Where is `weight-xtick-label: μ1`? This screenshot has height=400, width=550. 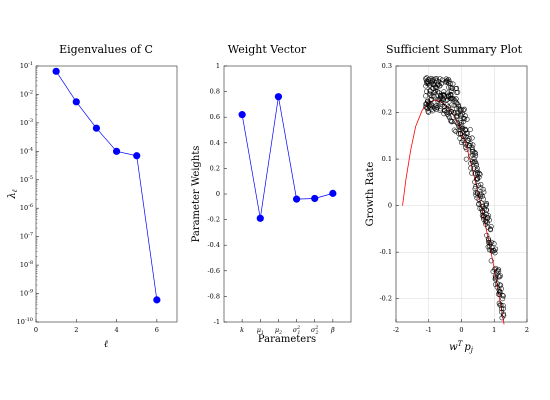
weight-xtick-label: μ1 is located at coordinates (260, 331).